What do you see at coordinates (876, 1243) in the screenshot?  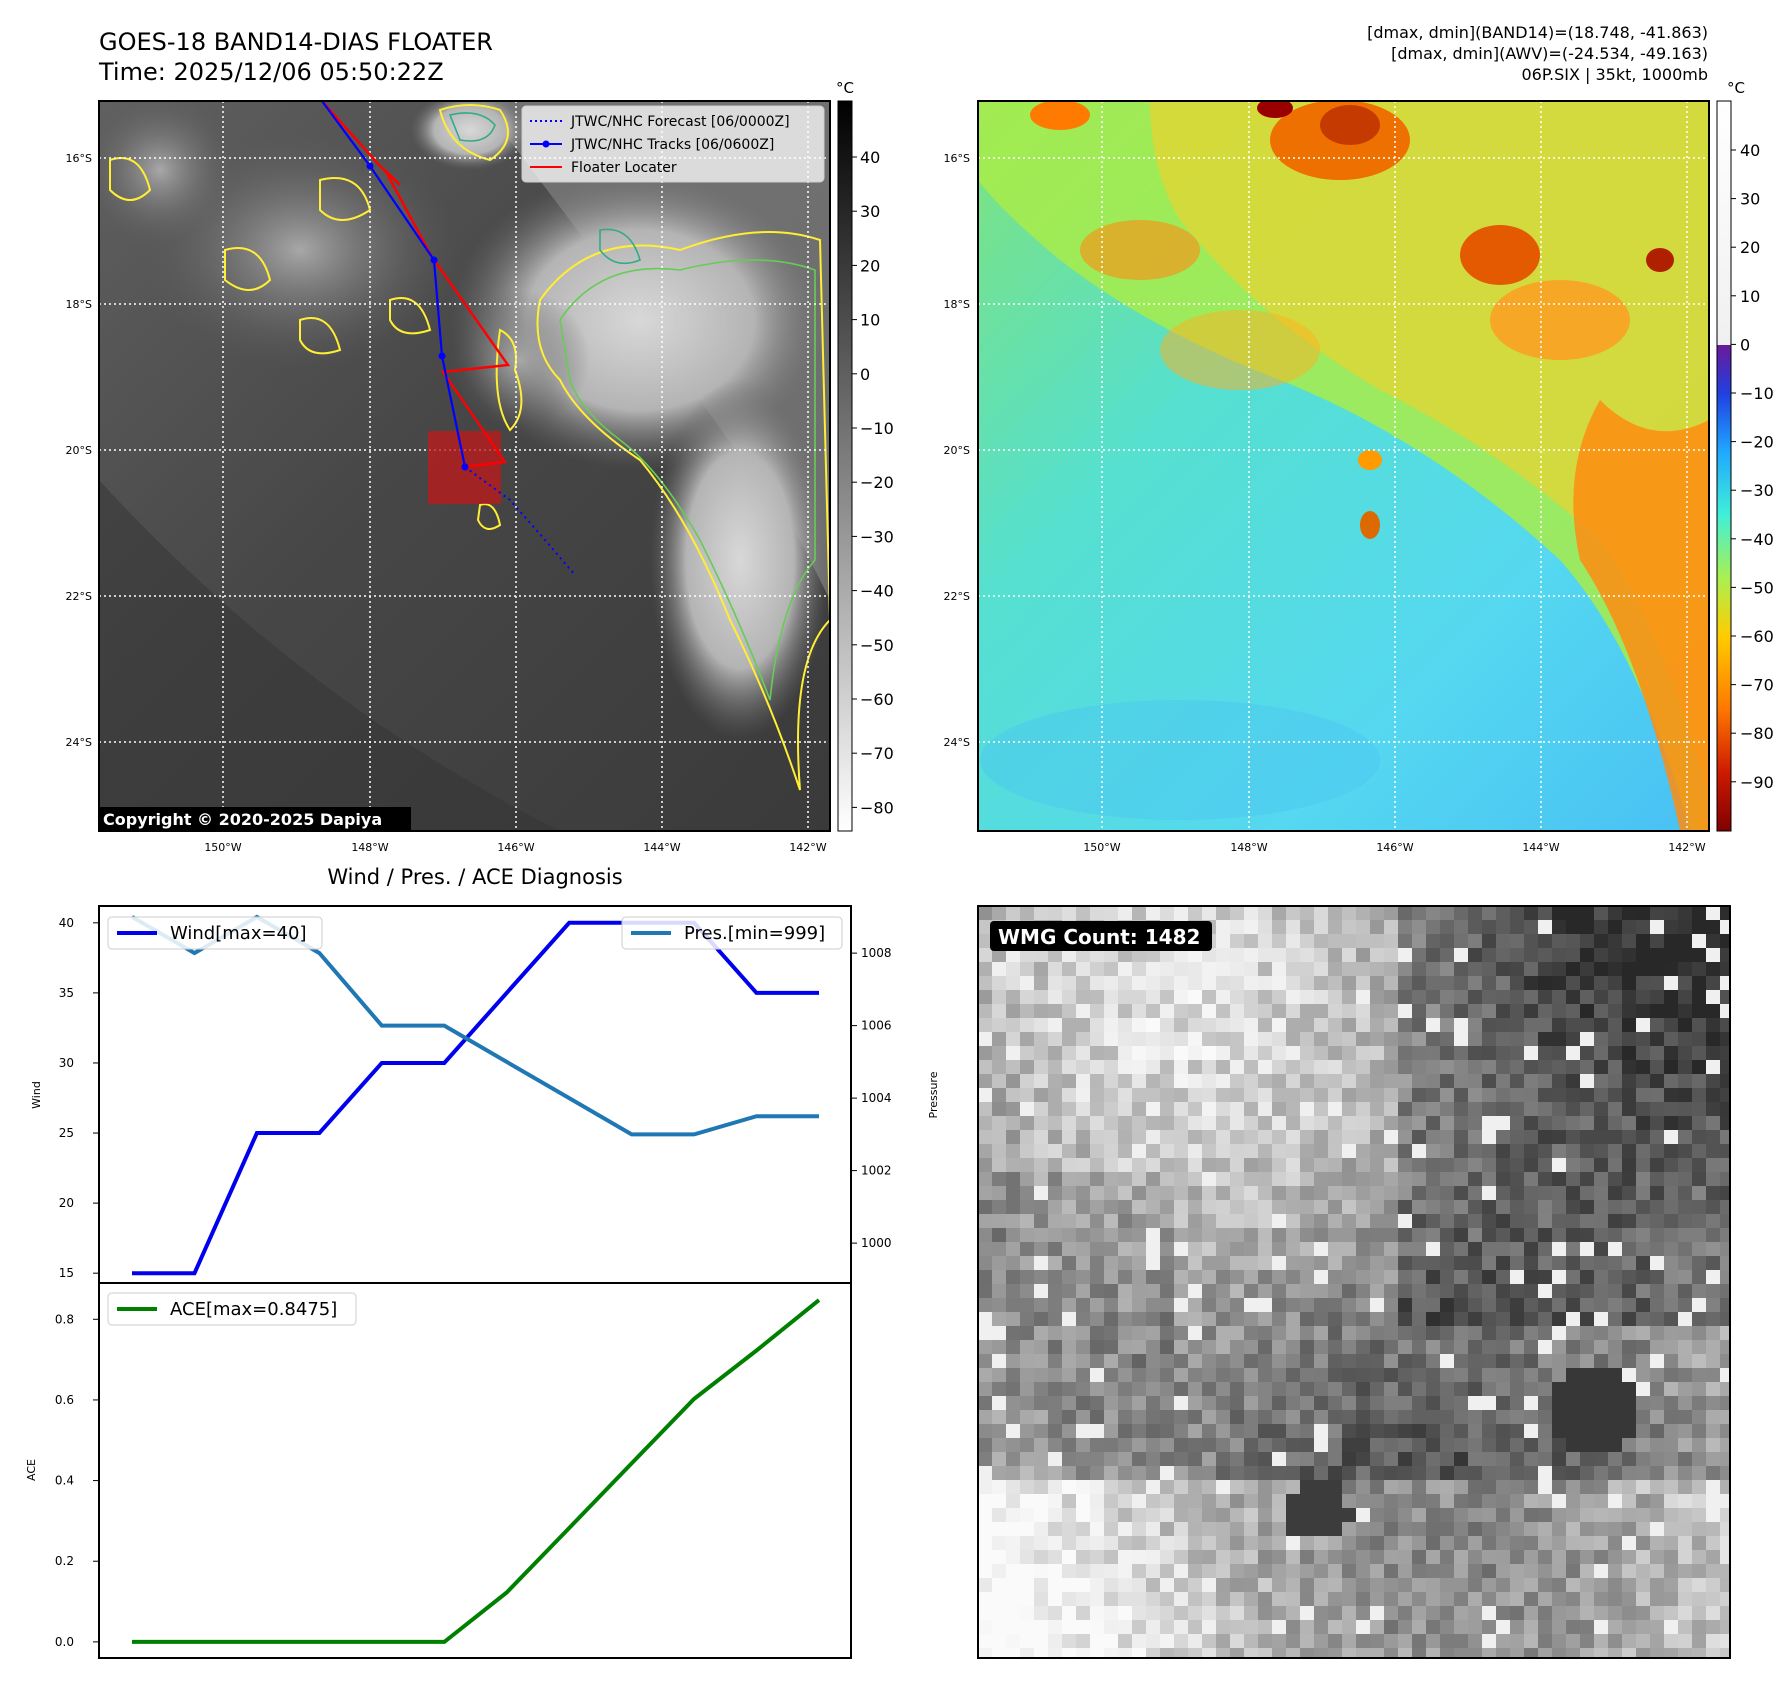 I see `pressure-tick-label: 1000` at bounding box center [876, 1243].